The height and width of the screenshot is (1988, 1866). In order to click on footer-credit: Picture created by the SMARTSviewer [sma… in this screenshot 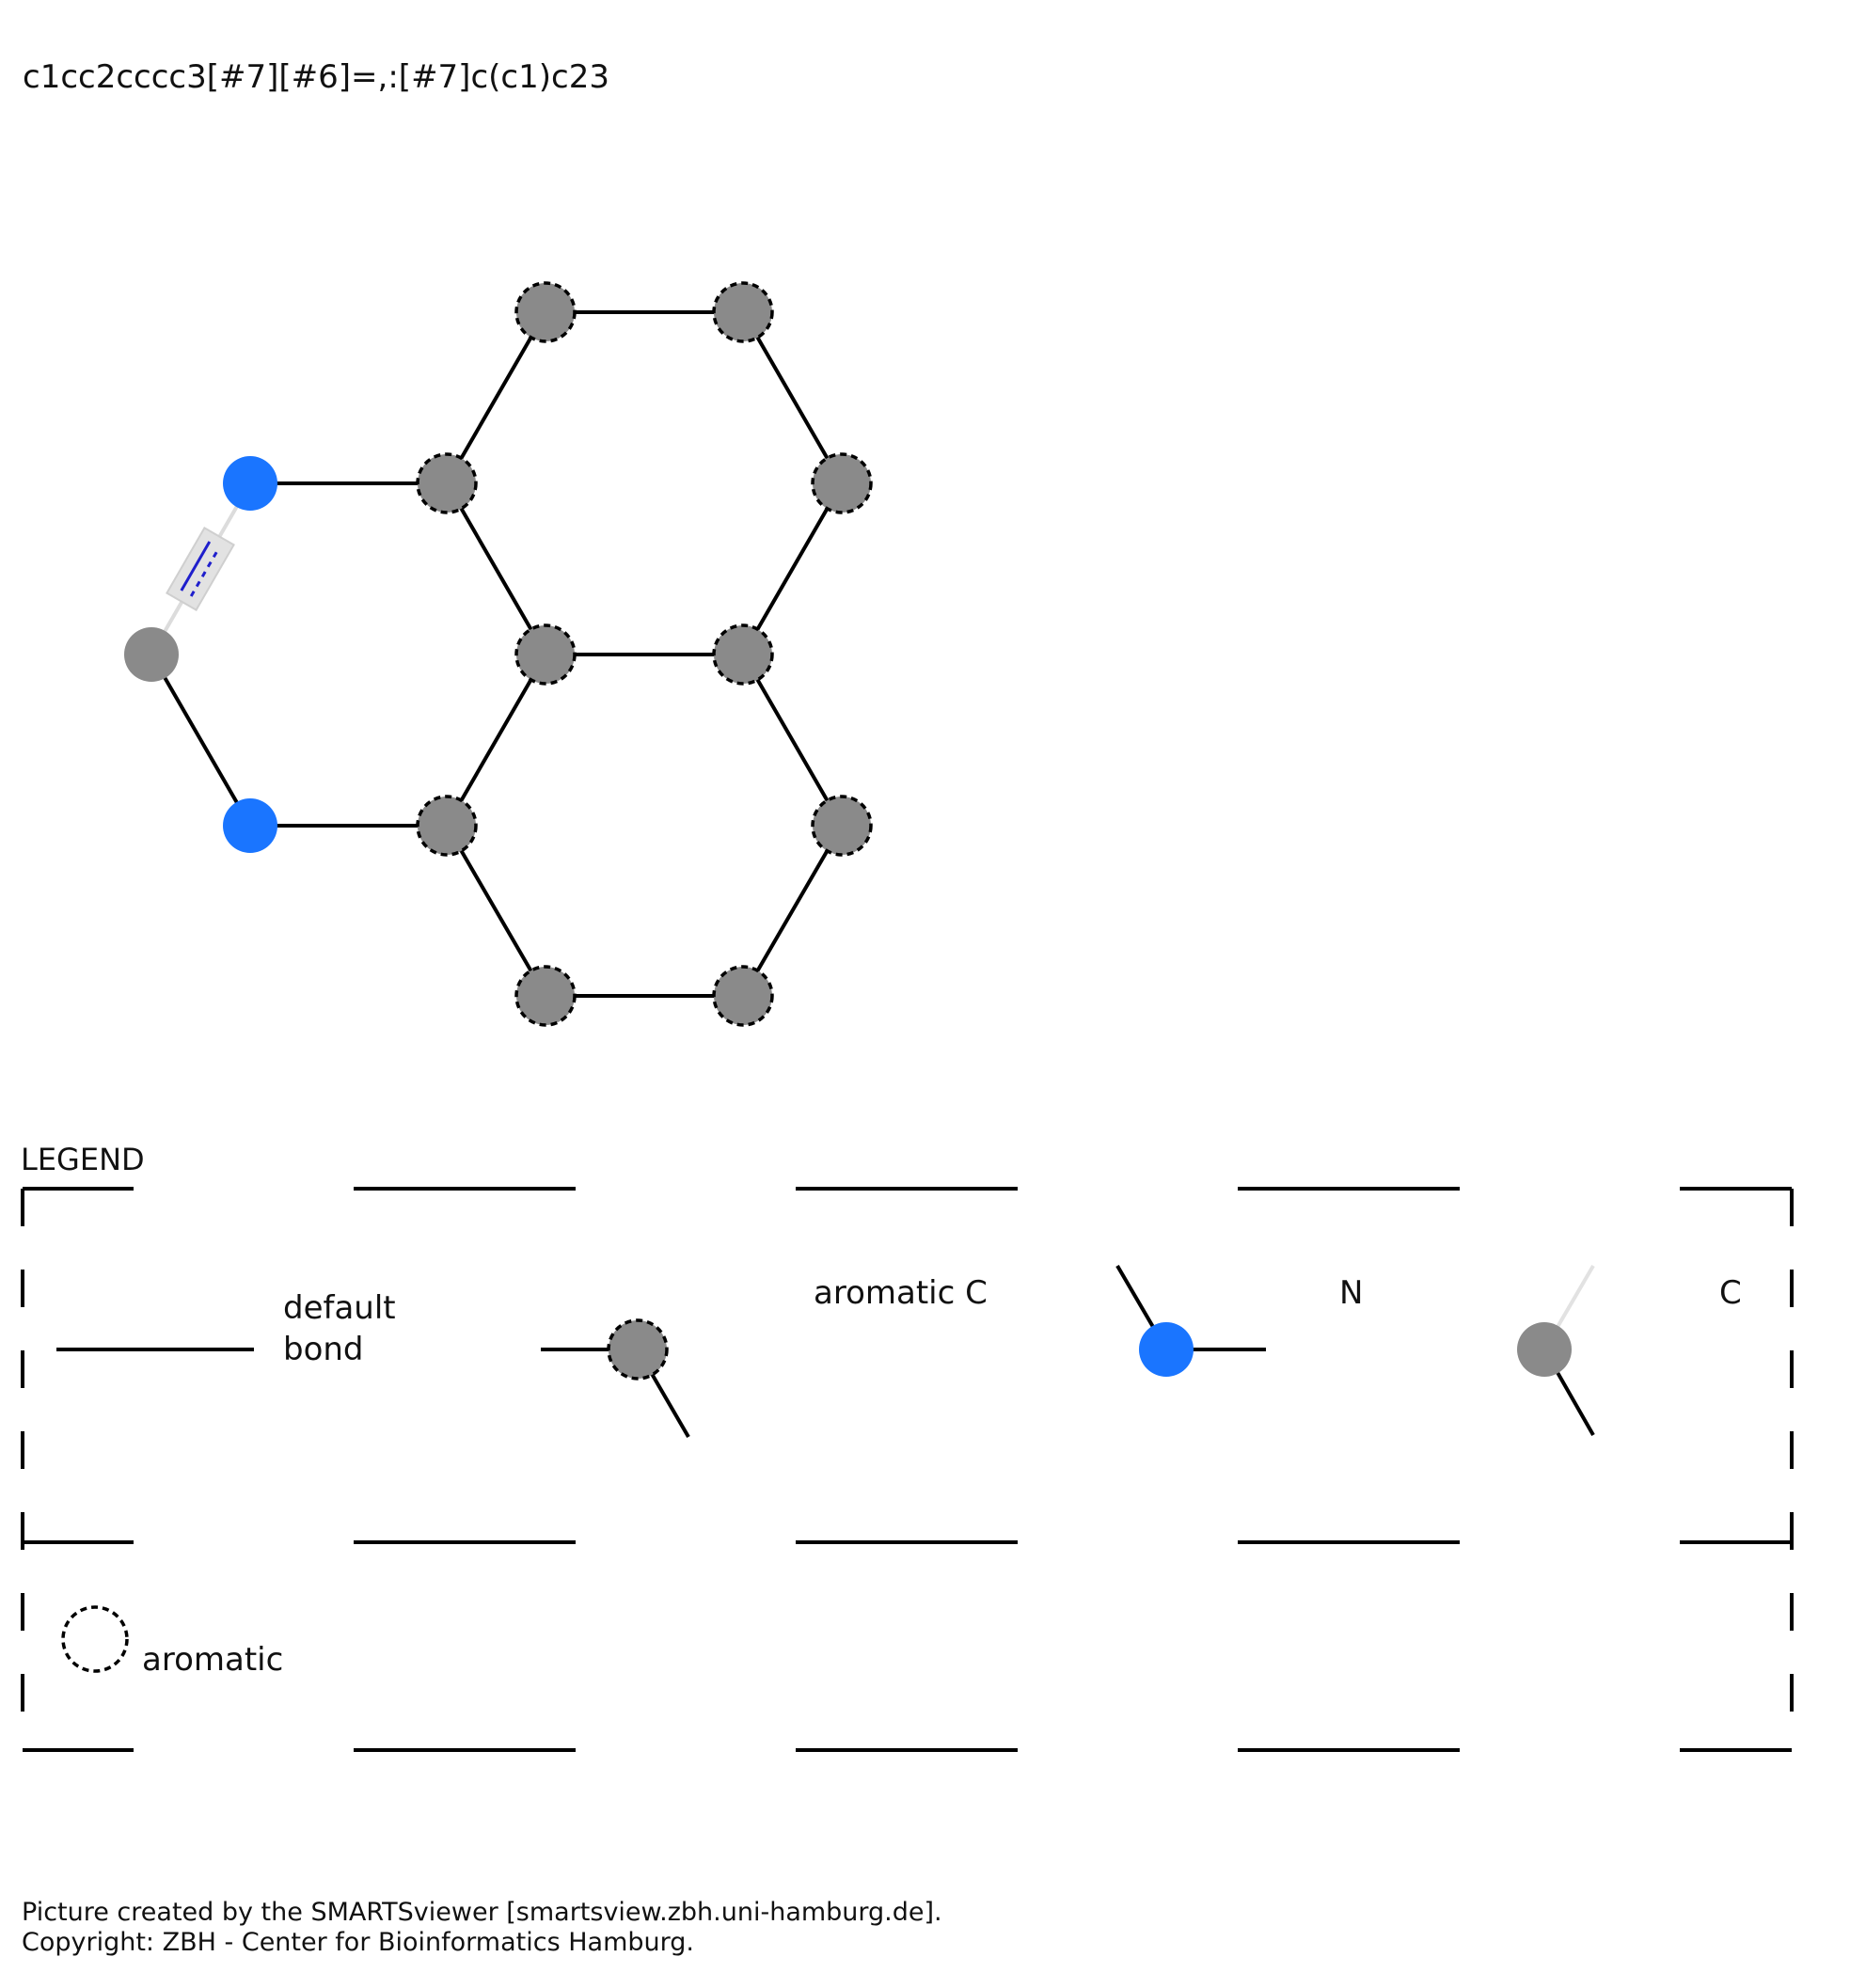, I will do `click(482, 1912)`.